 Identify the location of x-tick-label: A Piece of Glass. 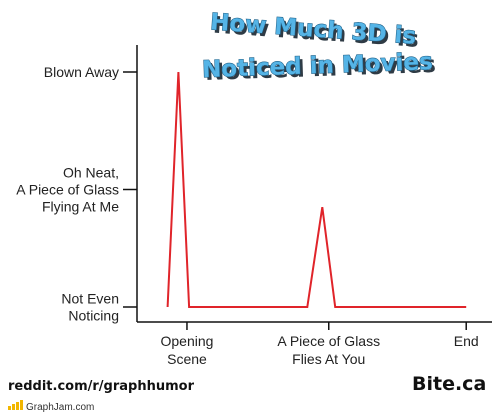
(328, 341).